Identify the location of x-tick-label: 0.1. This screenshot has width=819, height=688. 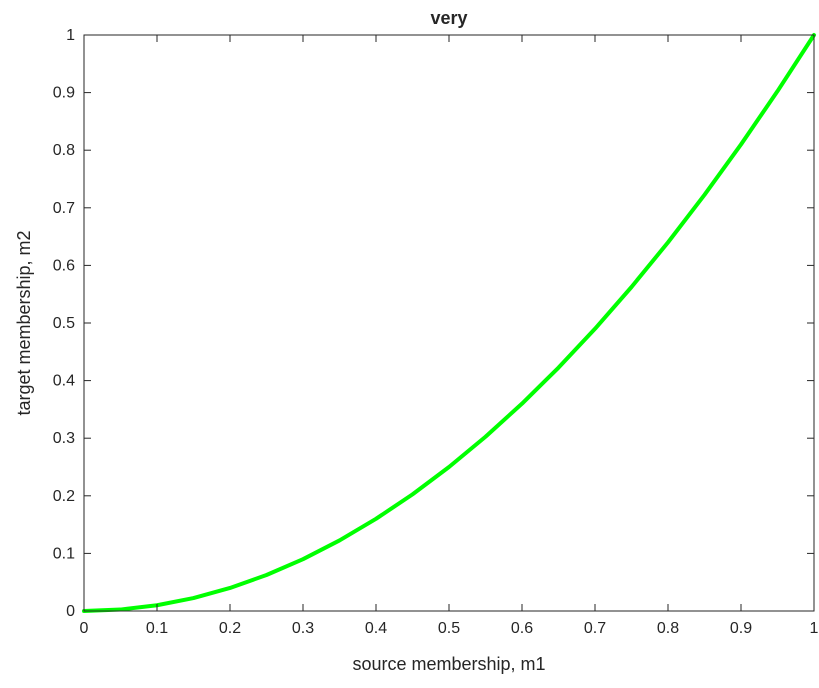
(157, 628).